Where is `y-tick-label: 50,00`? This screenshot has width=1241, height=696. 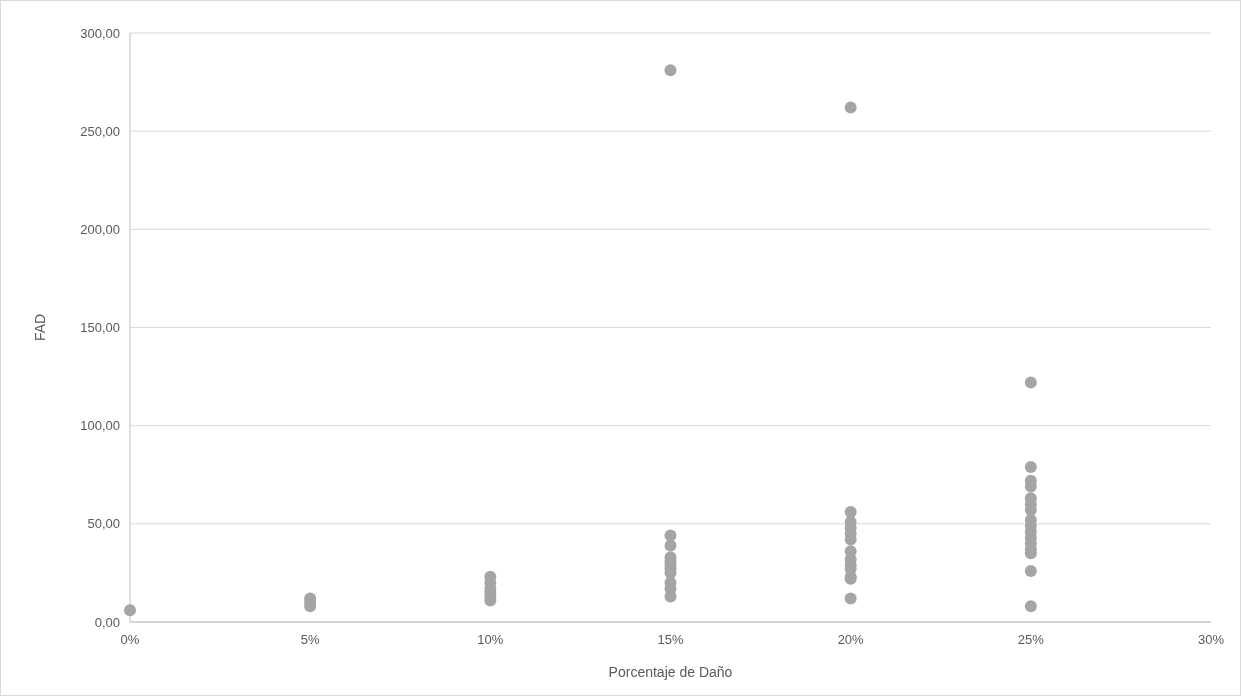 y-tick-label: 50,00 is located at coordinates (103, 524).